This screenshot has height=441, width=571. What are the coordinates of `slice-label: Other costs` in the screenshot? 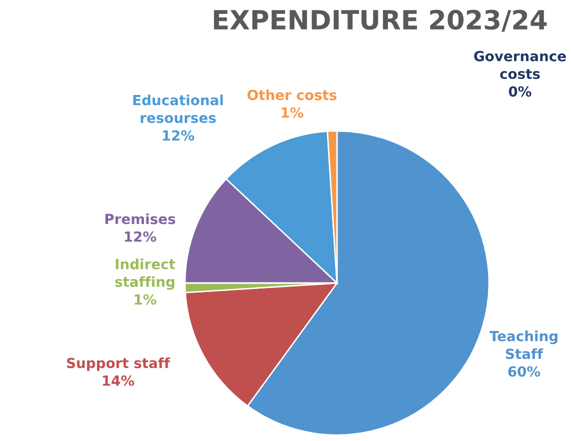 It's located at (292, 94).